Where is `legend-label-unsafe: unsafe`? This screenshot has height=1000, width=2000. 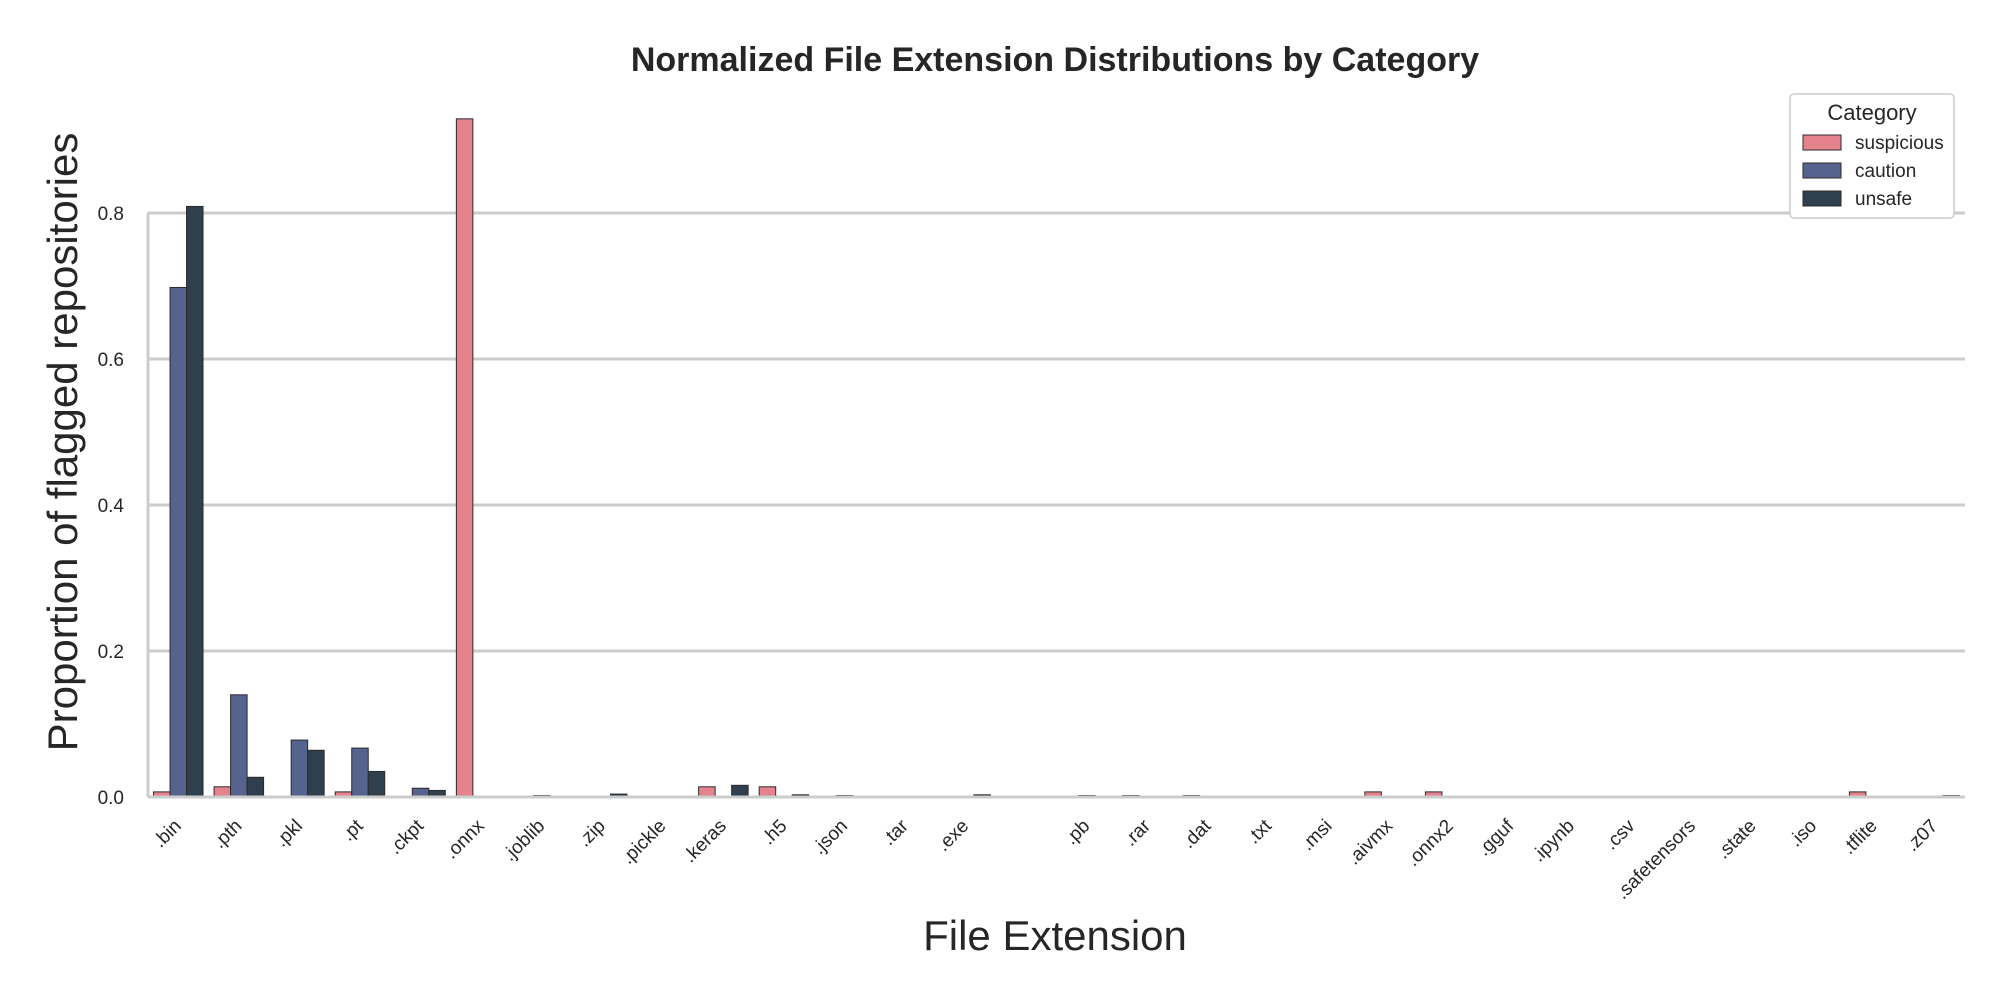 legend-label-unsafe: unsafe is located at coordinates (1883, 199).